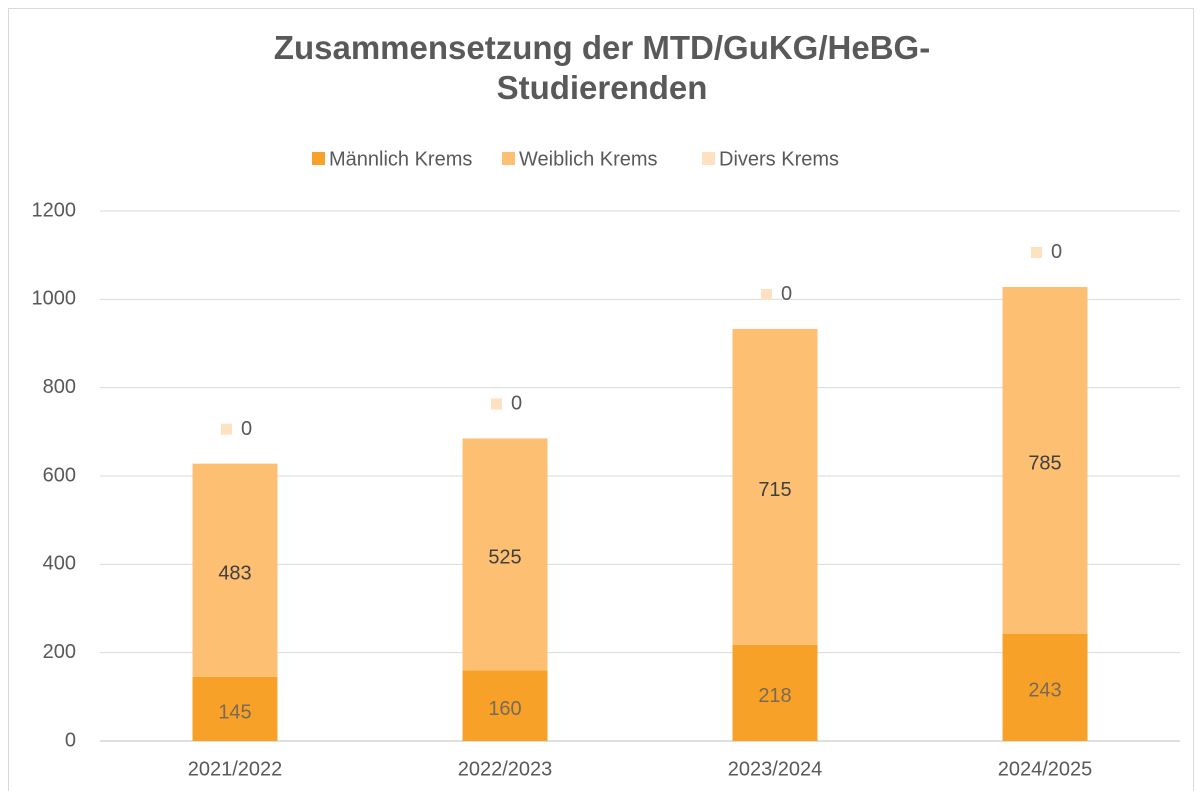  Describe the element at coordinates (70, 740) in the screenshot. I see `y-tick-label: 0` at that location.